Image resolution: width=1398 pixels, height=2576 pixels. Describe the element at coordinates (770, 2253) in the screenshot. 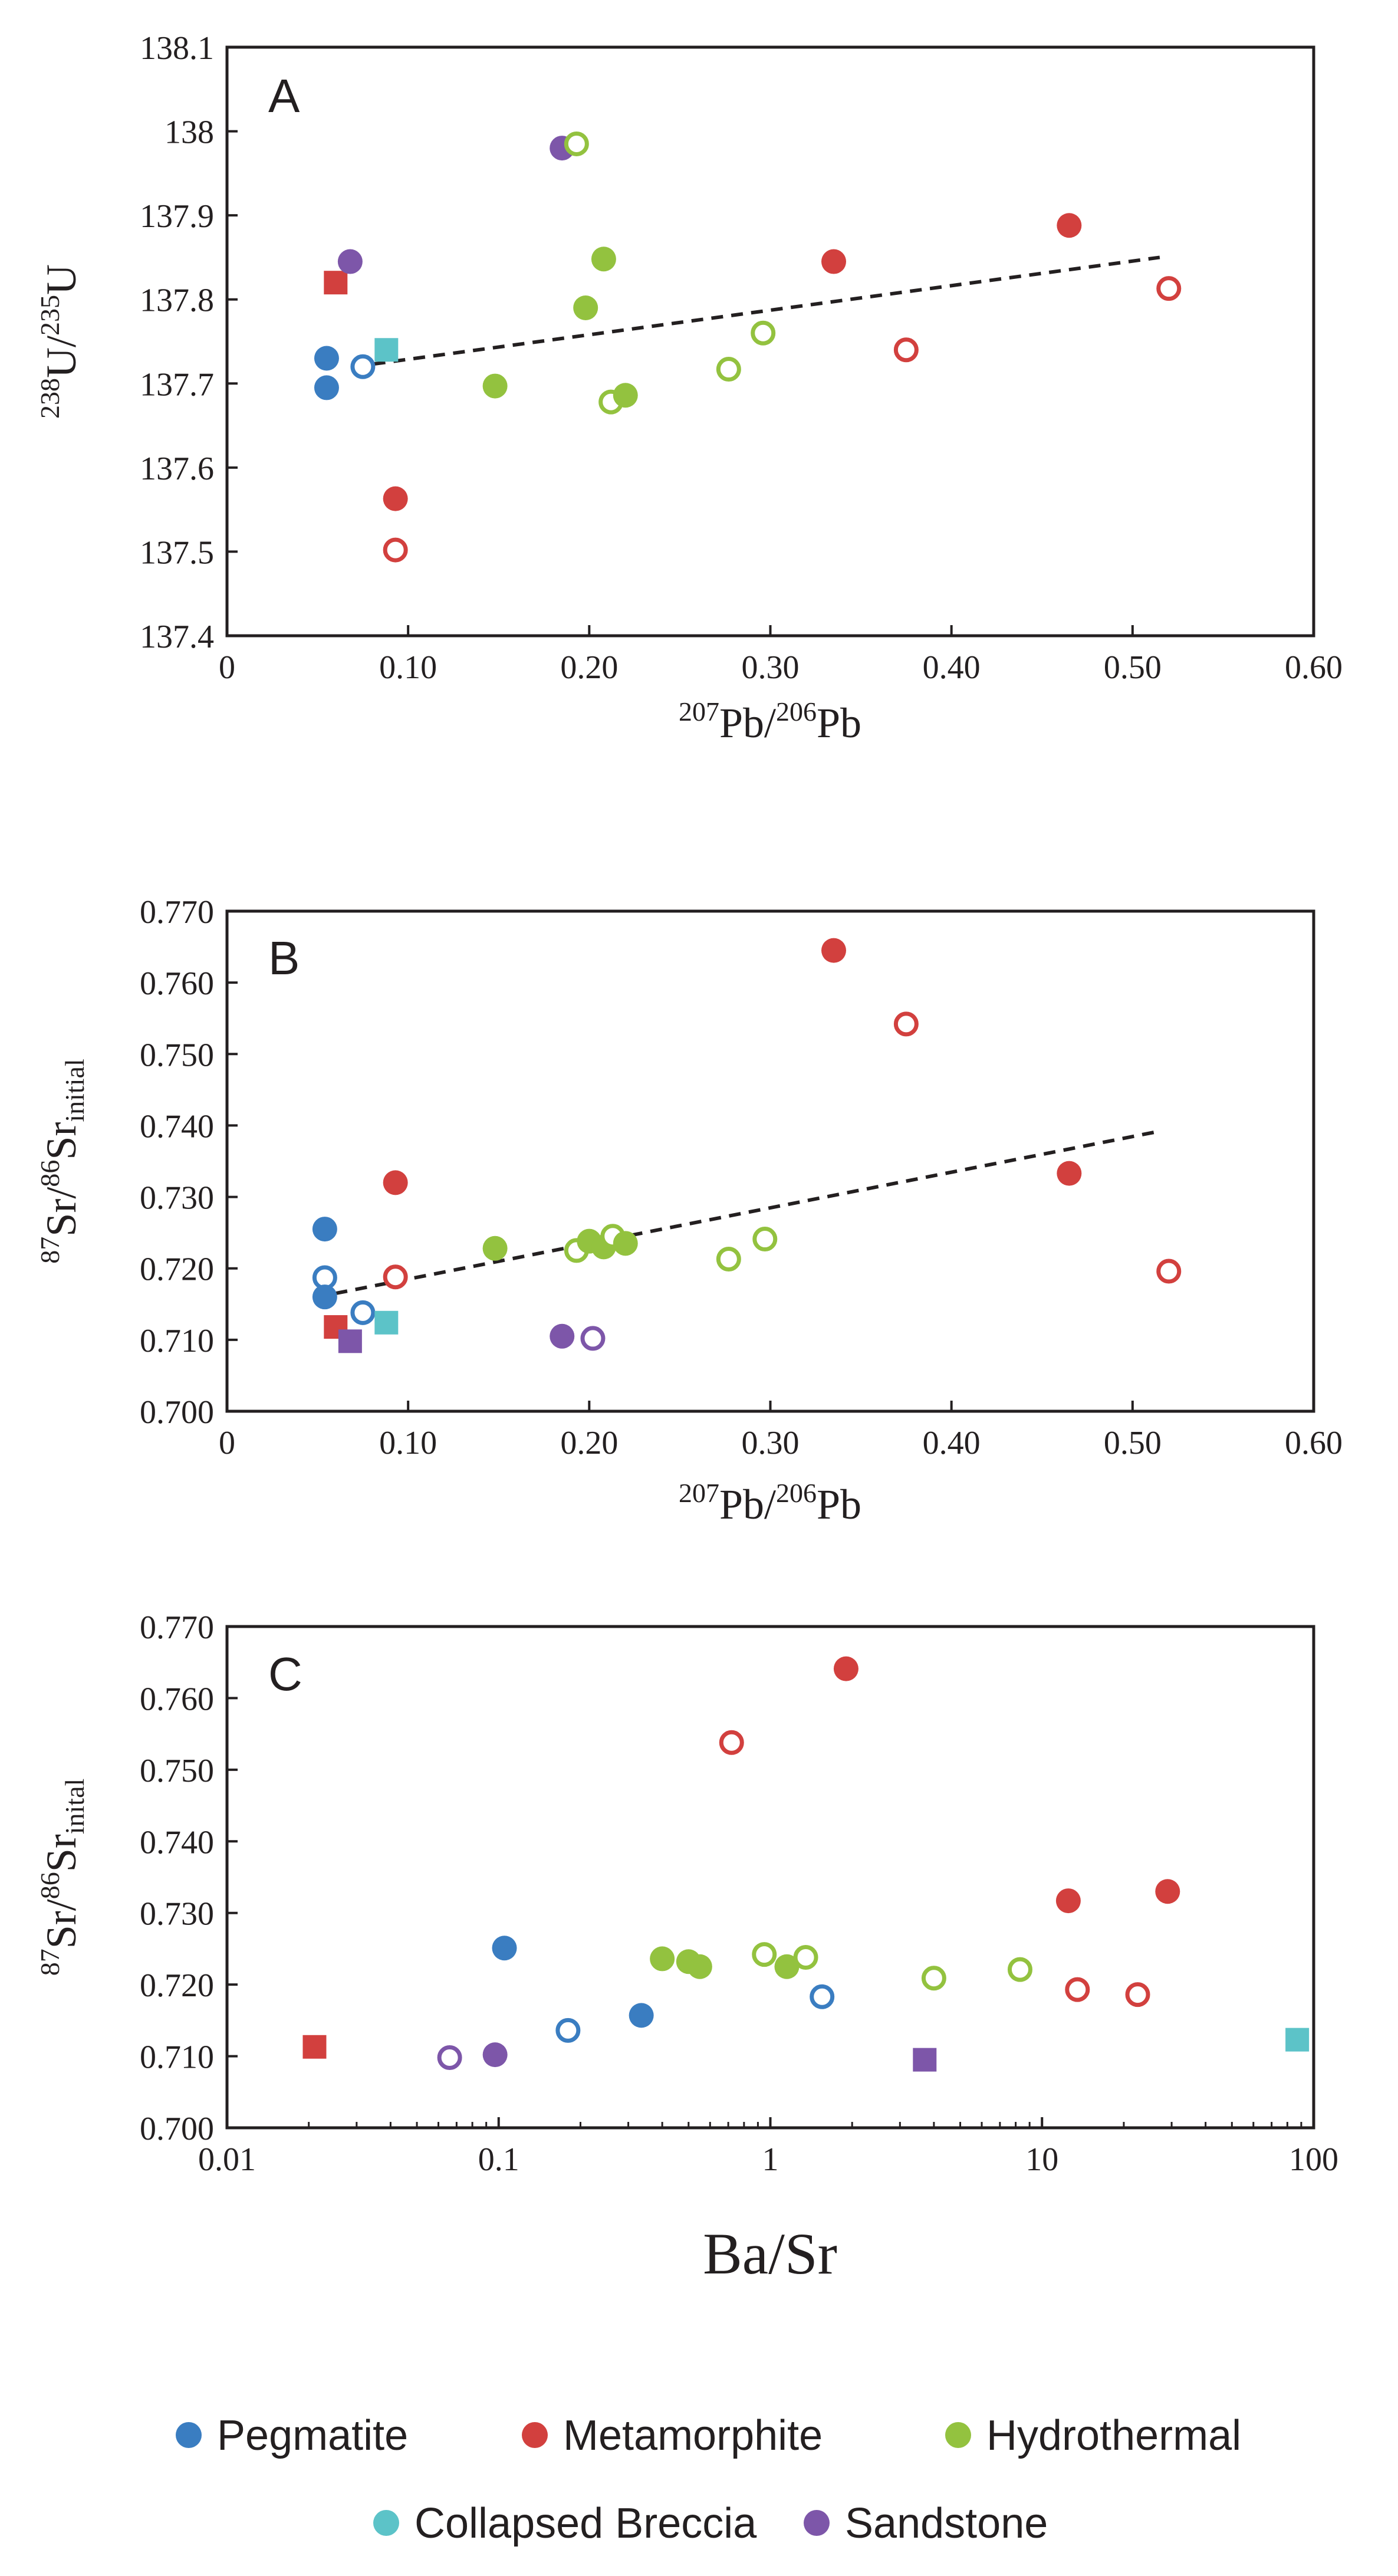

I see `panel-c-x-axis-label: Ba/Sr` at that location.